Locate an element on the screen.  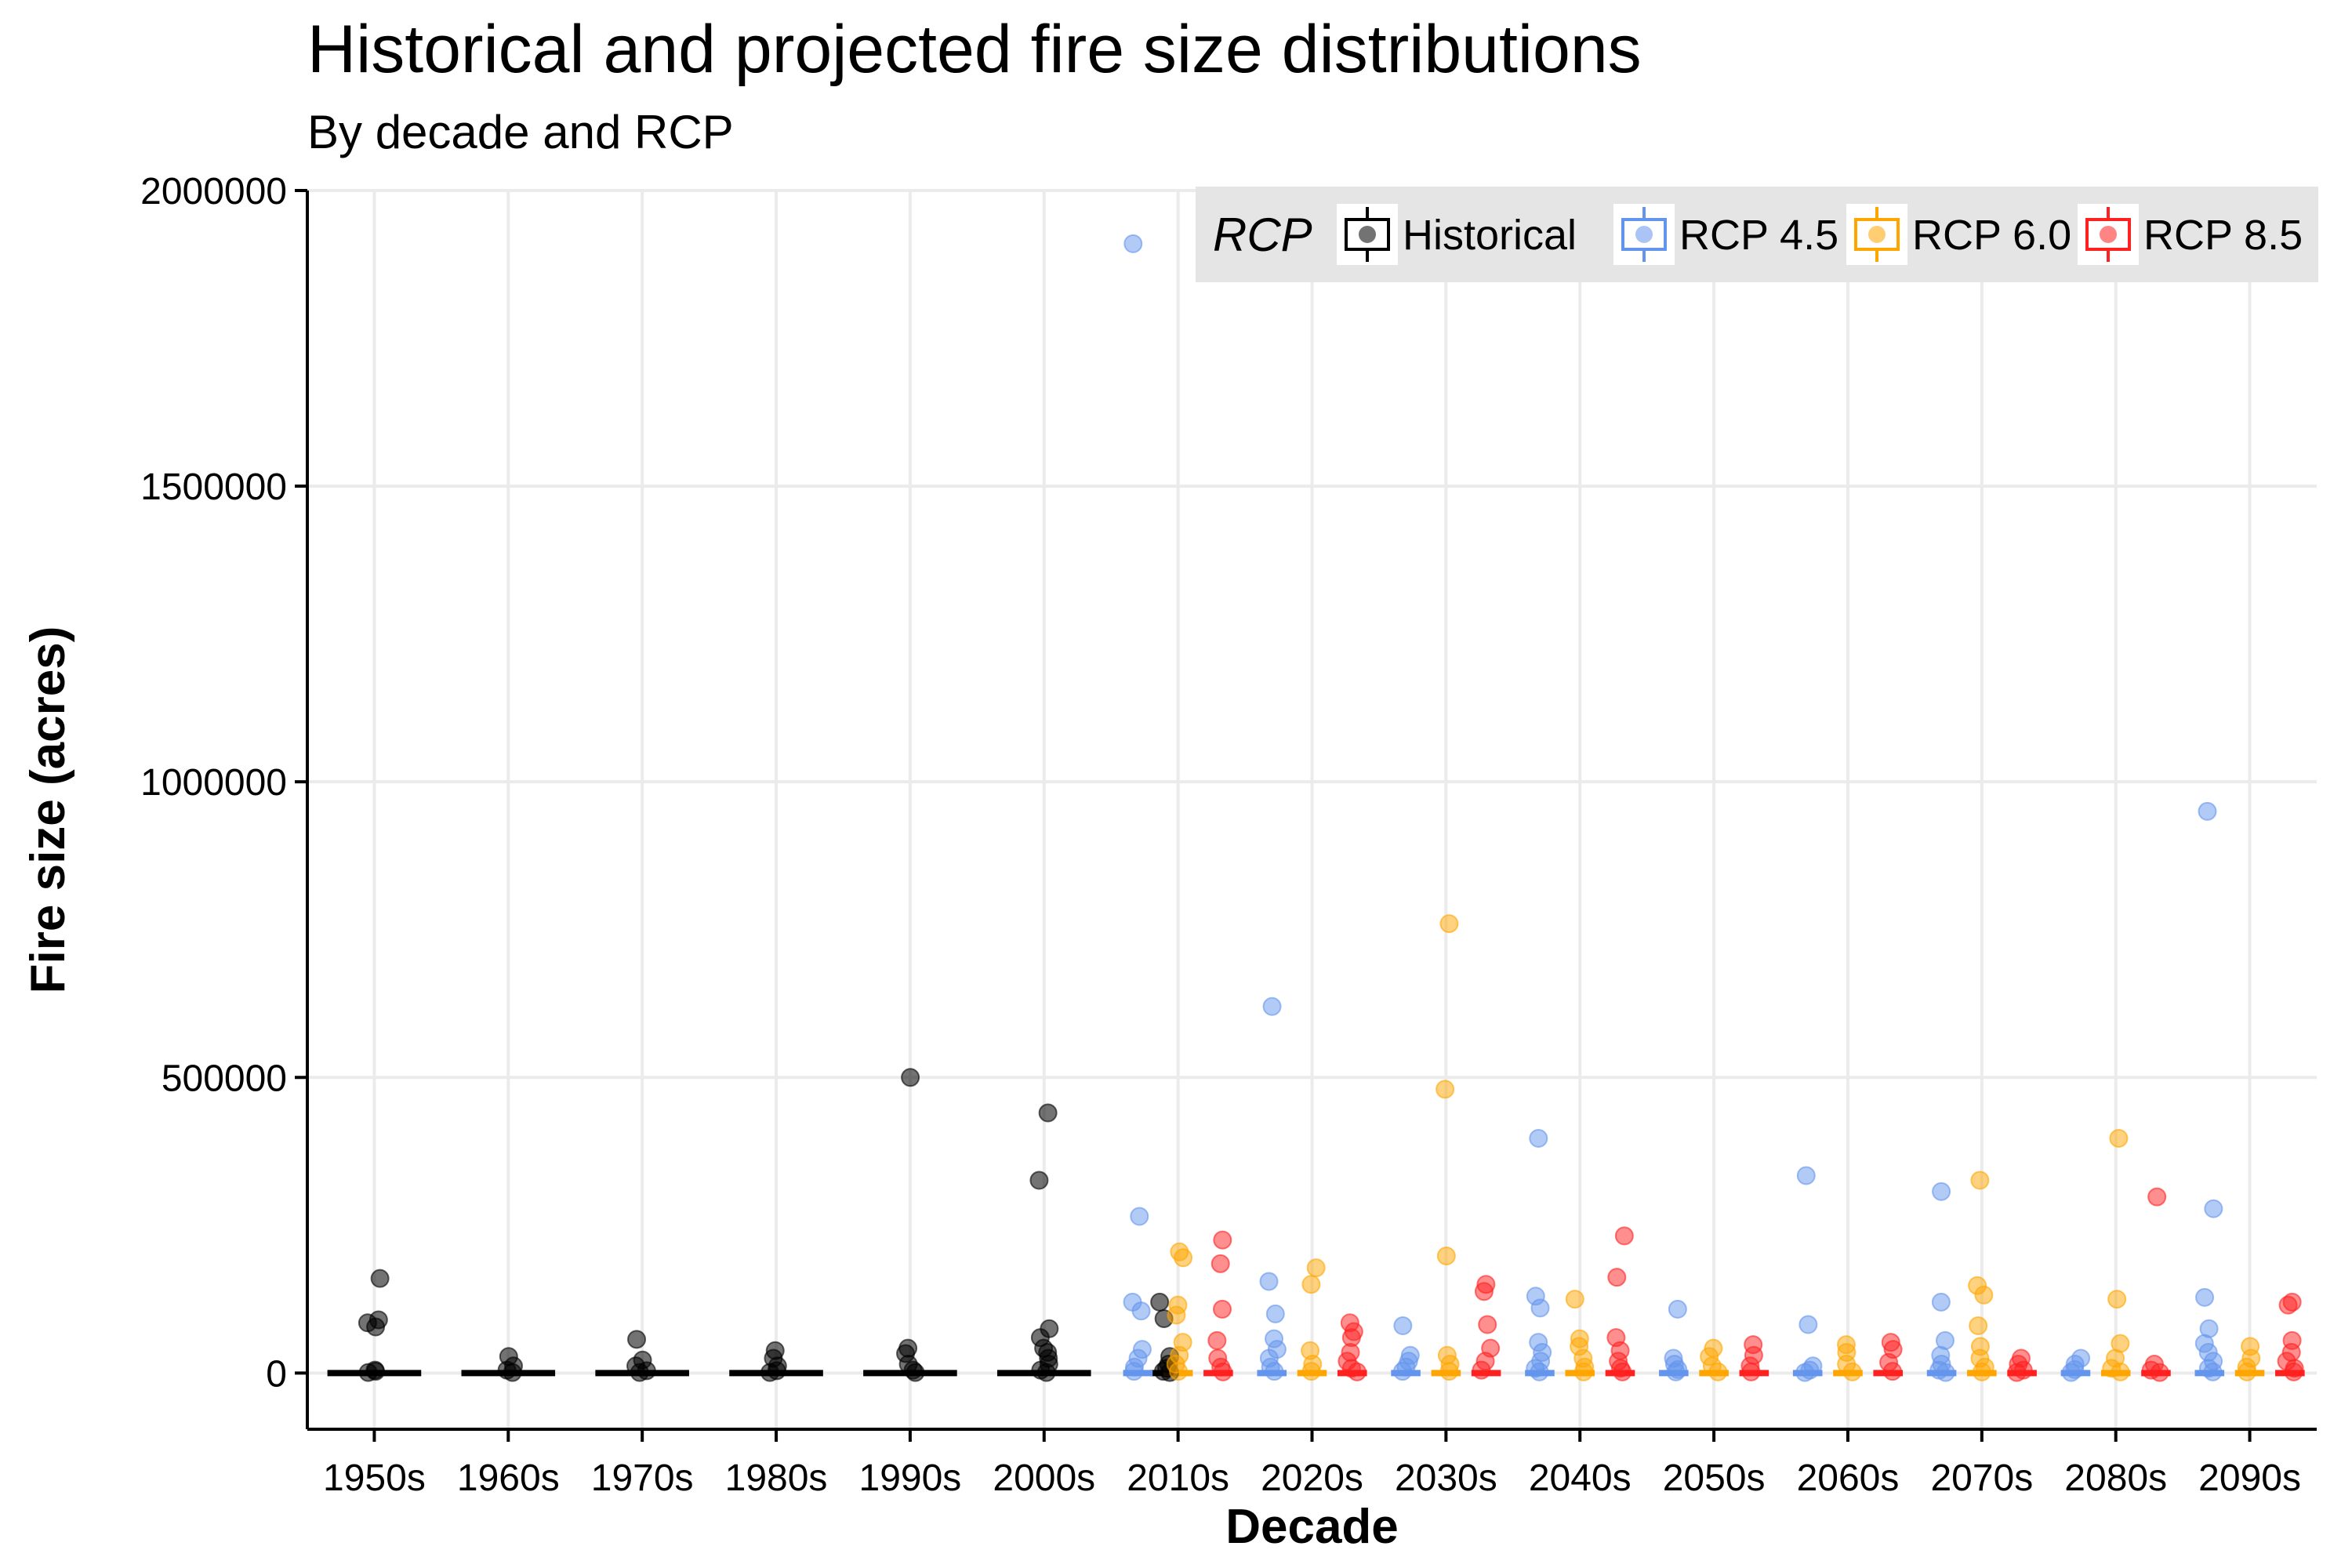
y-axis-title: Fire size (acres) is located at coordinates (48, 810).